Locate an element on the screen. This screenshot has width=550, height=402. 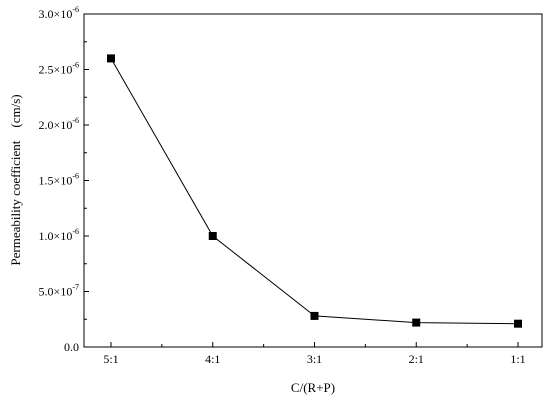
y-axis-title: Permeability coefficient (cm/s) is located at coordinates (15, 179).